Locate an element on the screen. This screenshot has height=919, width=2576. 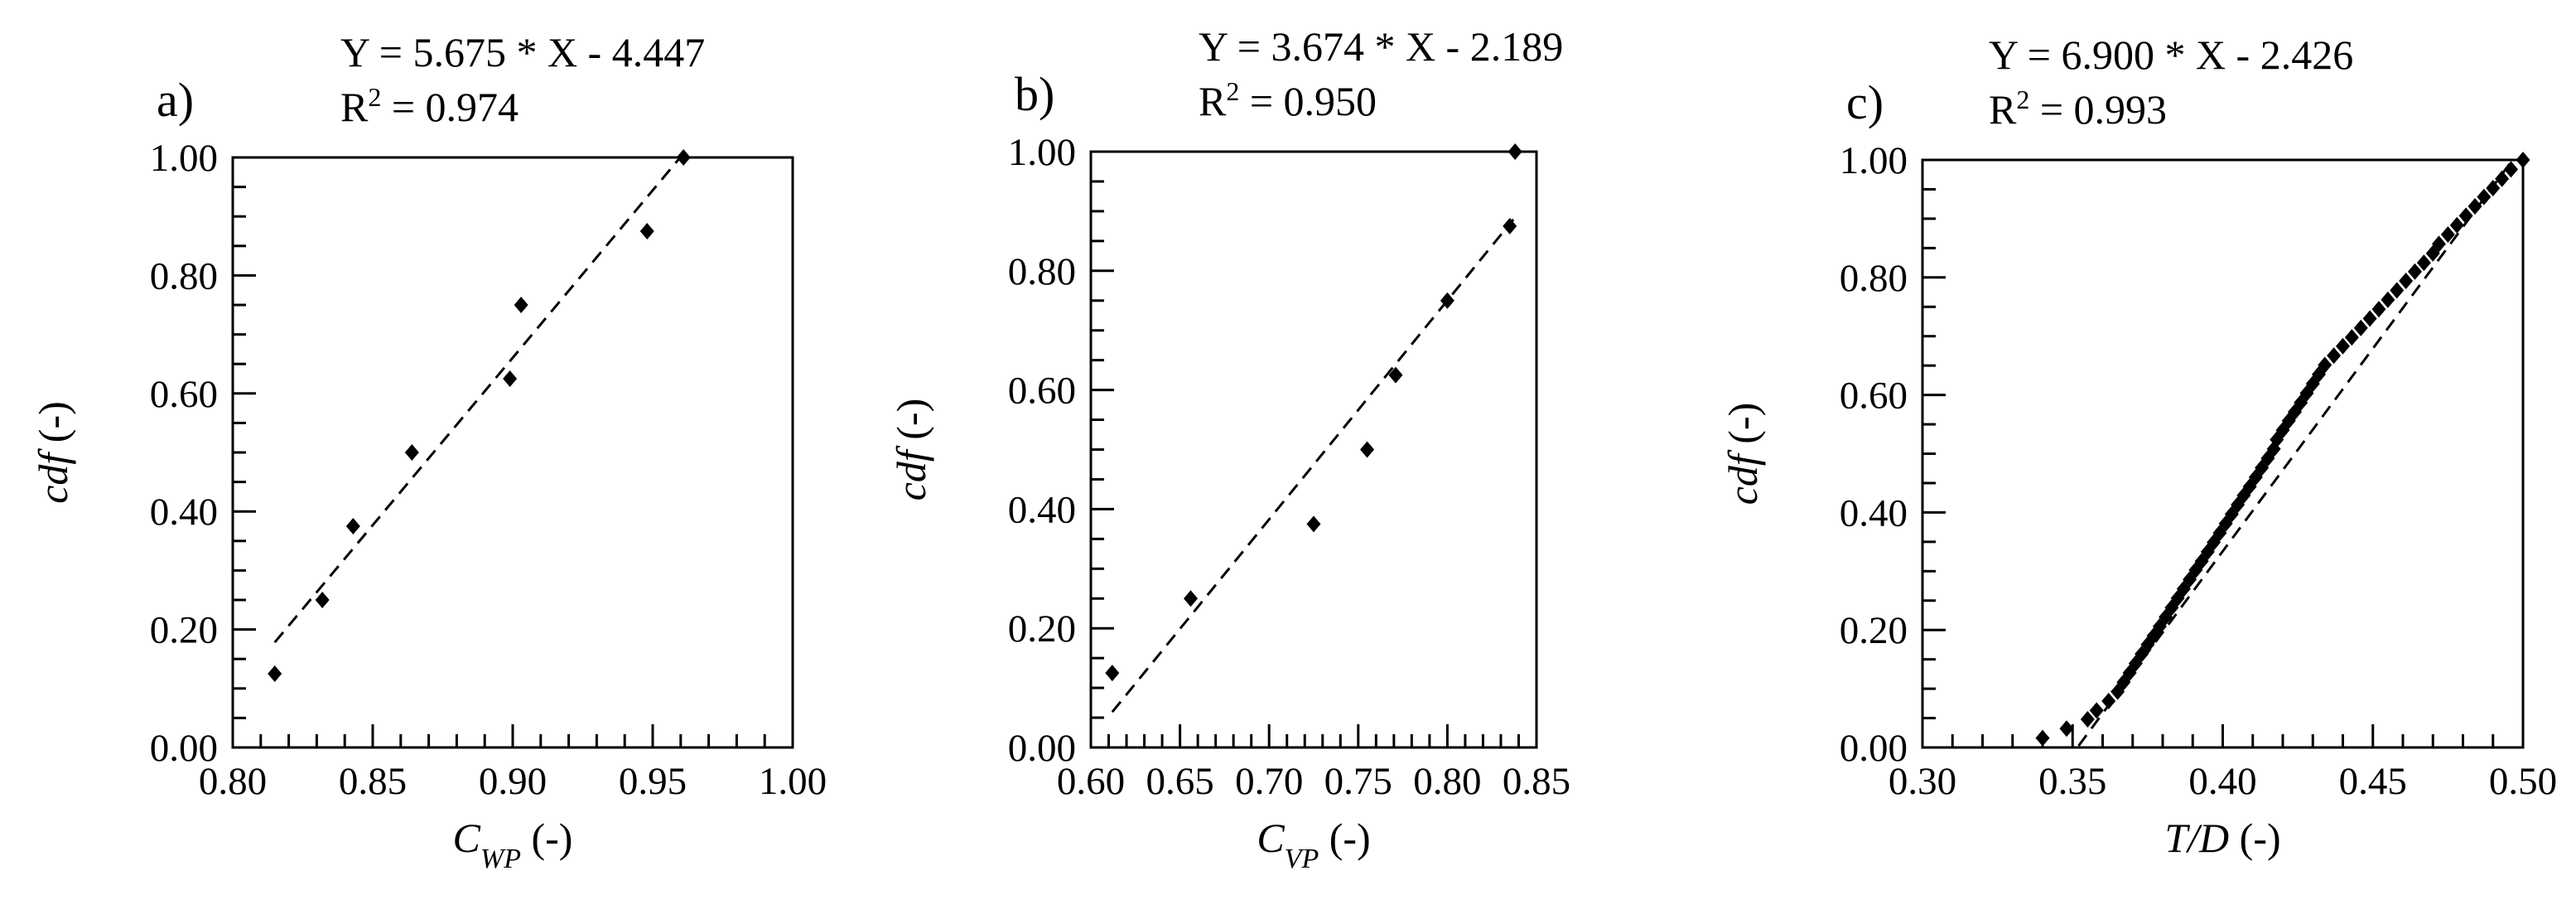
x-tick-label: 0.45 is located at coordinates (2373, 781).